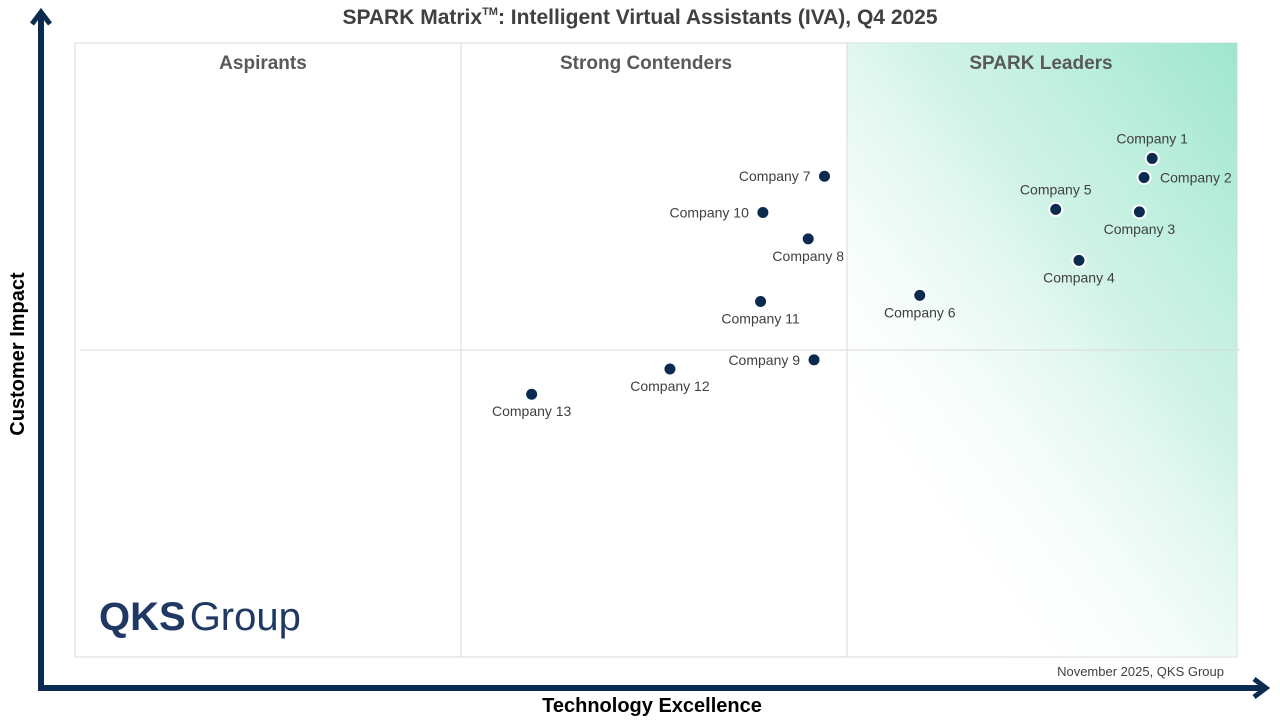 The height and width of the screenshot is (720, 1280). Describe the element at coordinates (652, 706) in the screenshot. I see `x-axis-title: Technology Excellence` at that location.